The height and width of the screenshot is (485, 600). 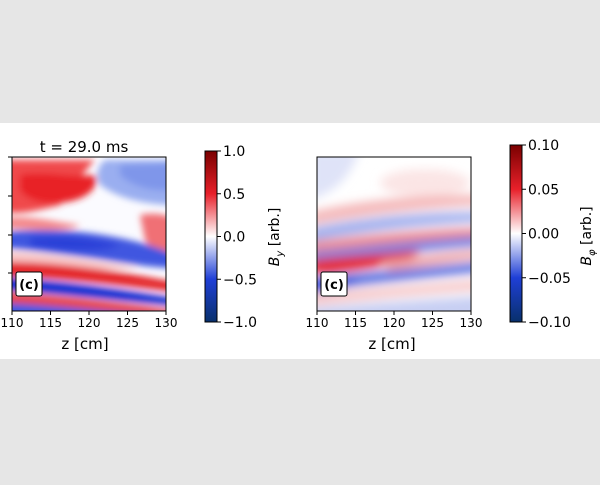 I want to click on right-colorbar-ticks: 0.10 0.05 0.00 −0.05 −0.10, so click(x=546, y=234).